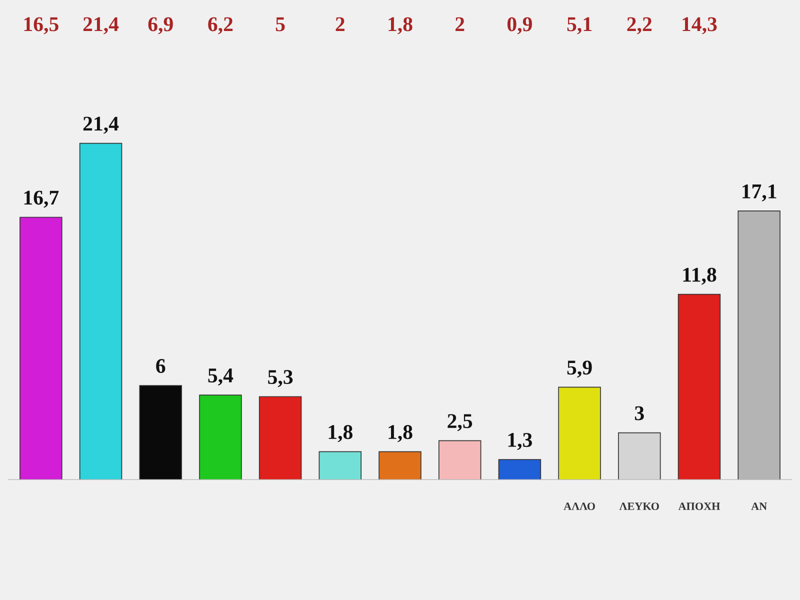 The width and height of the screenshot is (800, 600). I want to click on data-label: 11,8, so click(699, 276).